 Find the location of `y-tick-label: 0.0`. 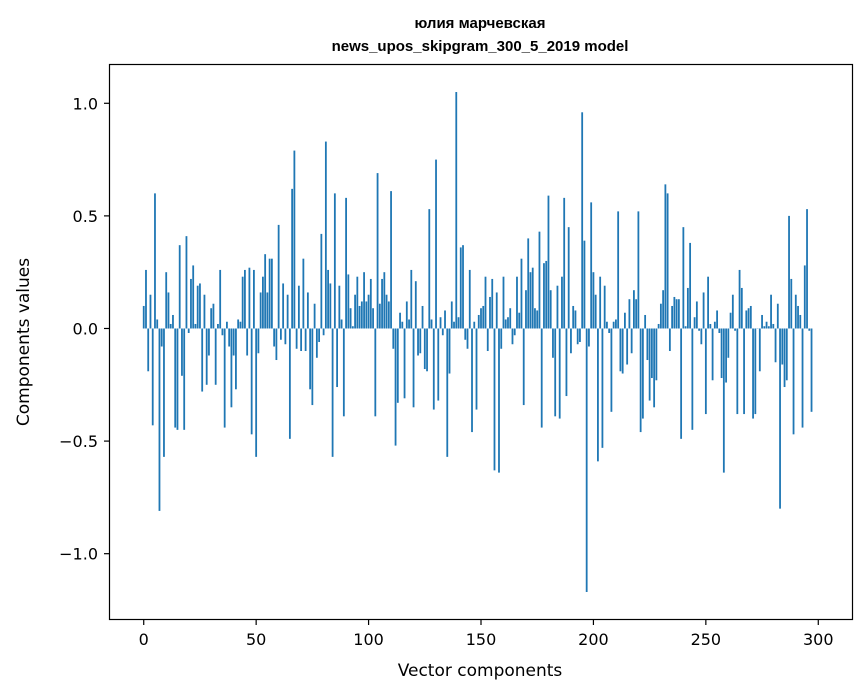

y-tick-label: 0.0 is located at coordinates (85, 328).